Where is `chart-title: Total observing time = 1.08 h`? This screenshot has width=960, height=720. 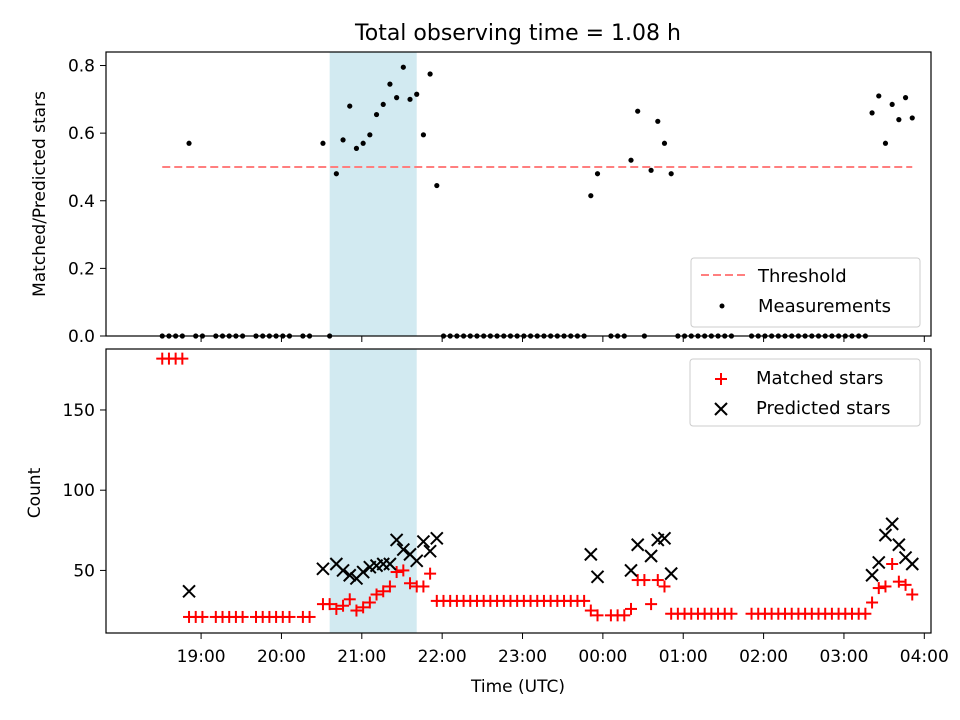
chart-title: Total observing time = 1.08 h is located at coordinates (517, 33).